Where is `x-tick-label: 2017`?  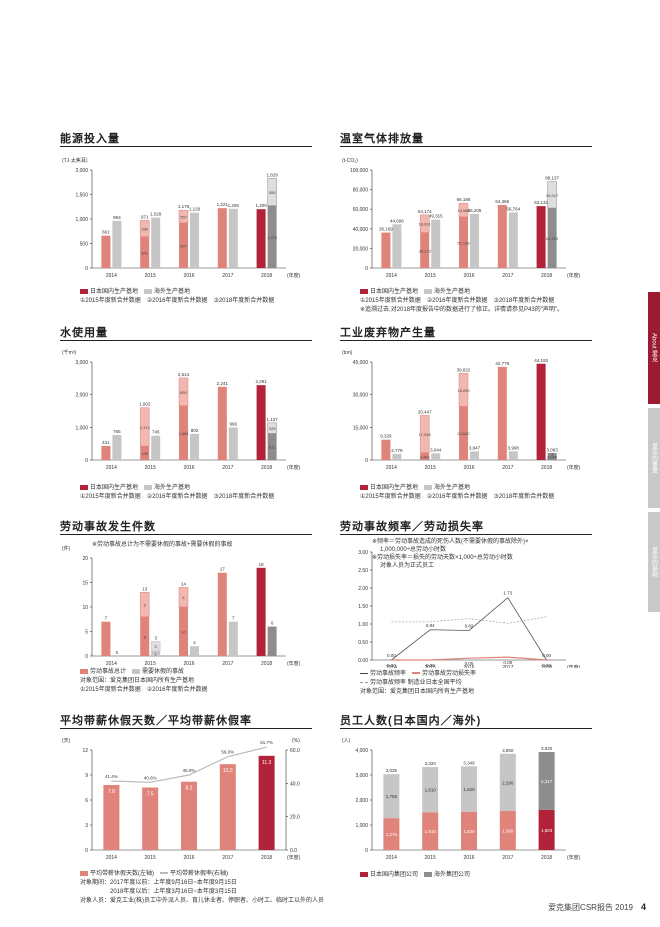
x-tick-label: 2017 is located at coordinates (507, 468).